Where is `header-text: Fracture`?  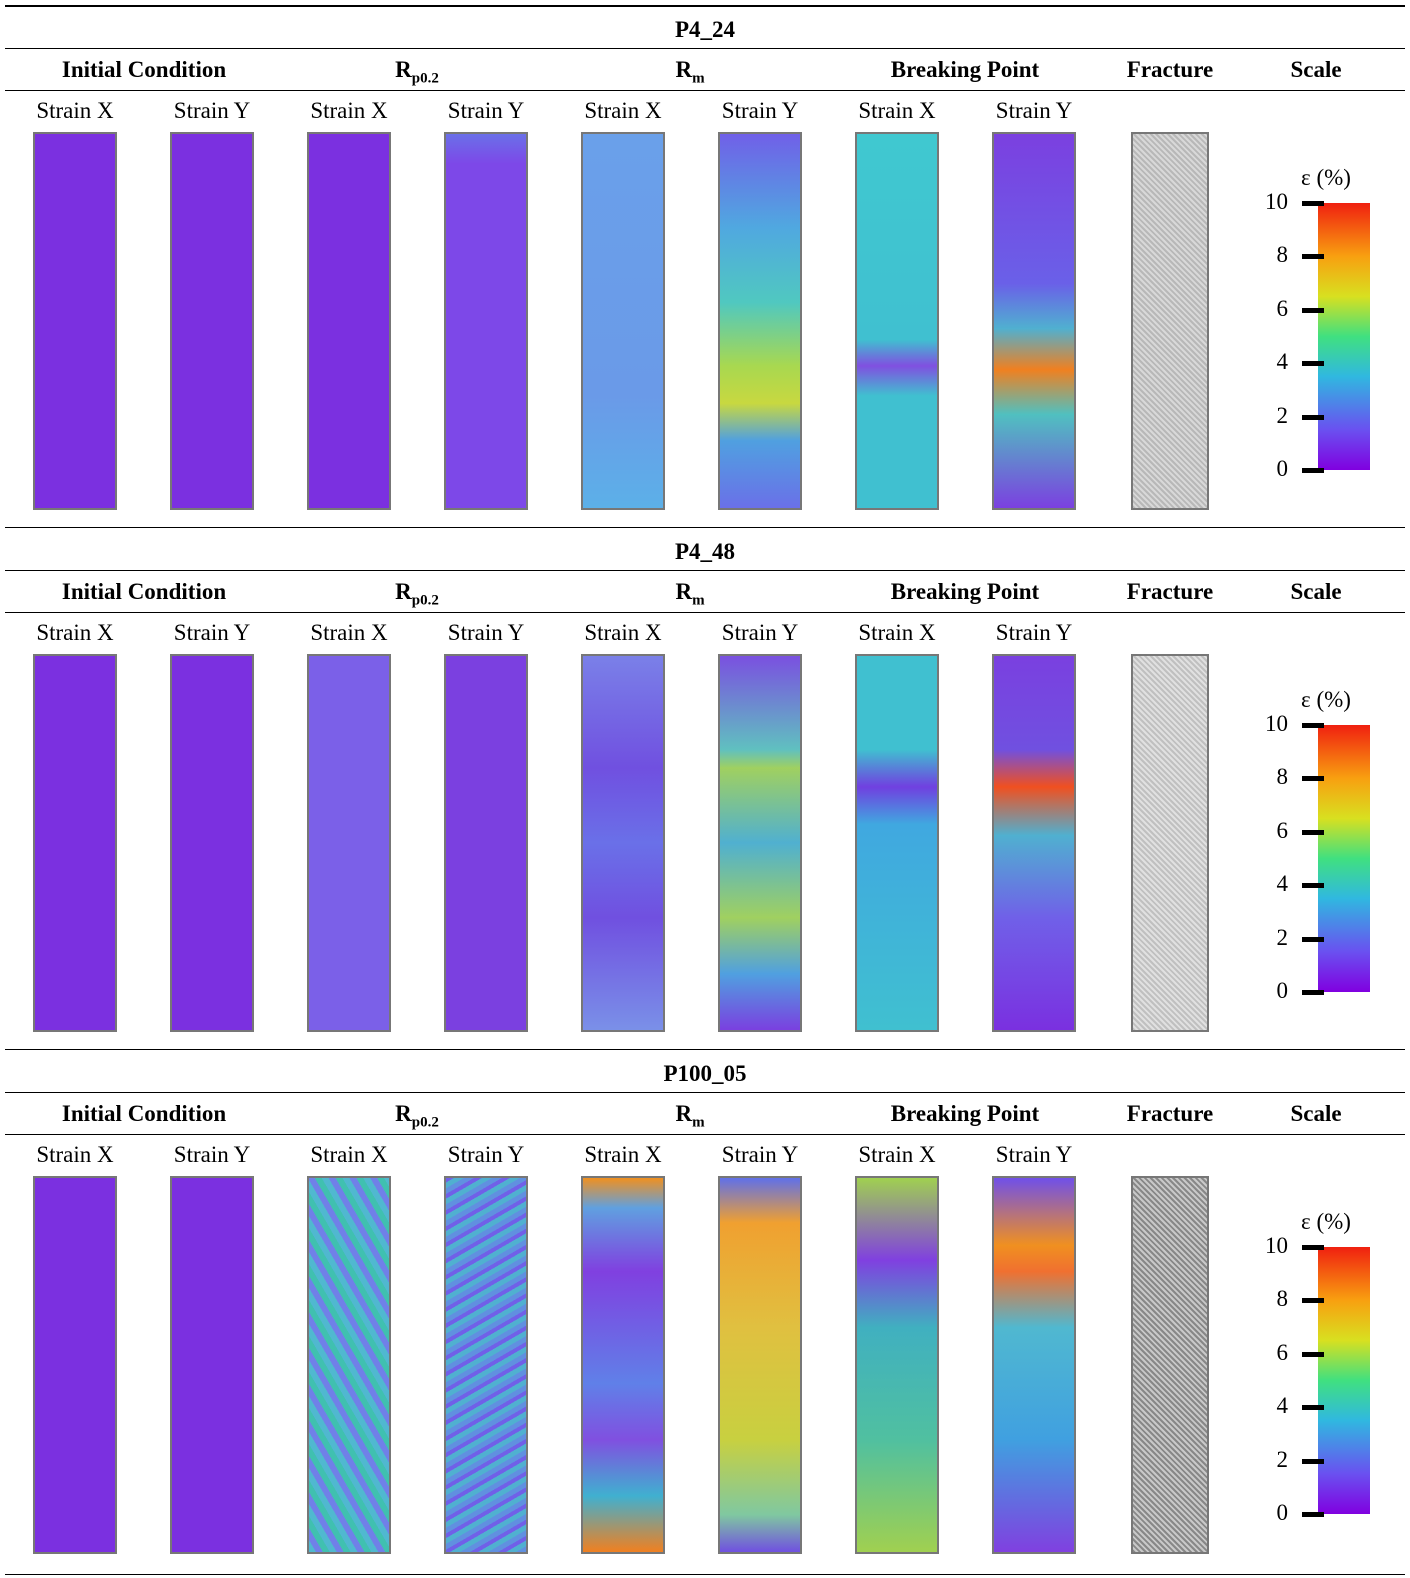
header-text: Fracture is located at coordinates (1170, 1113).